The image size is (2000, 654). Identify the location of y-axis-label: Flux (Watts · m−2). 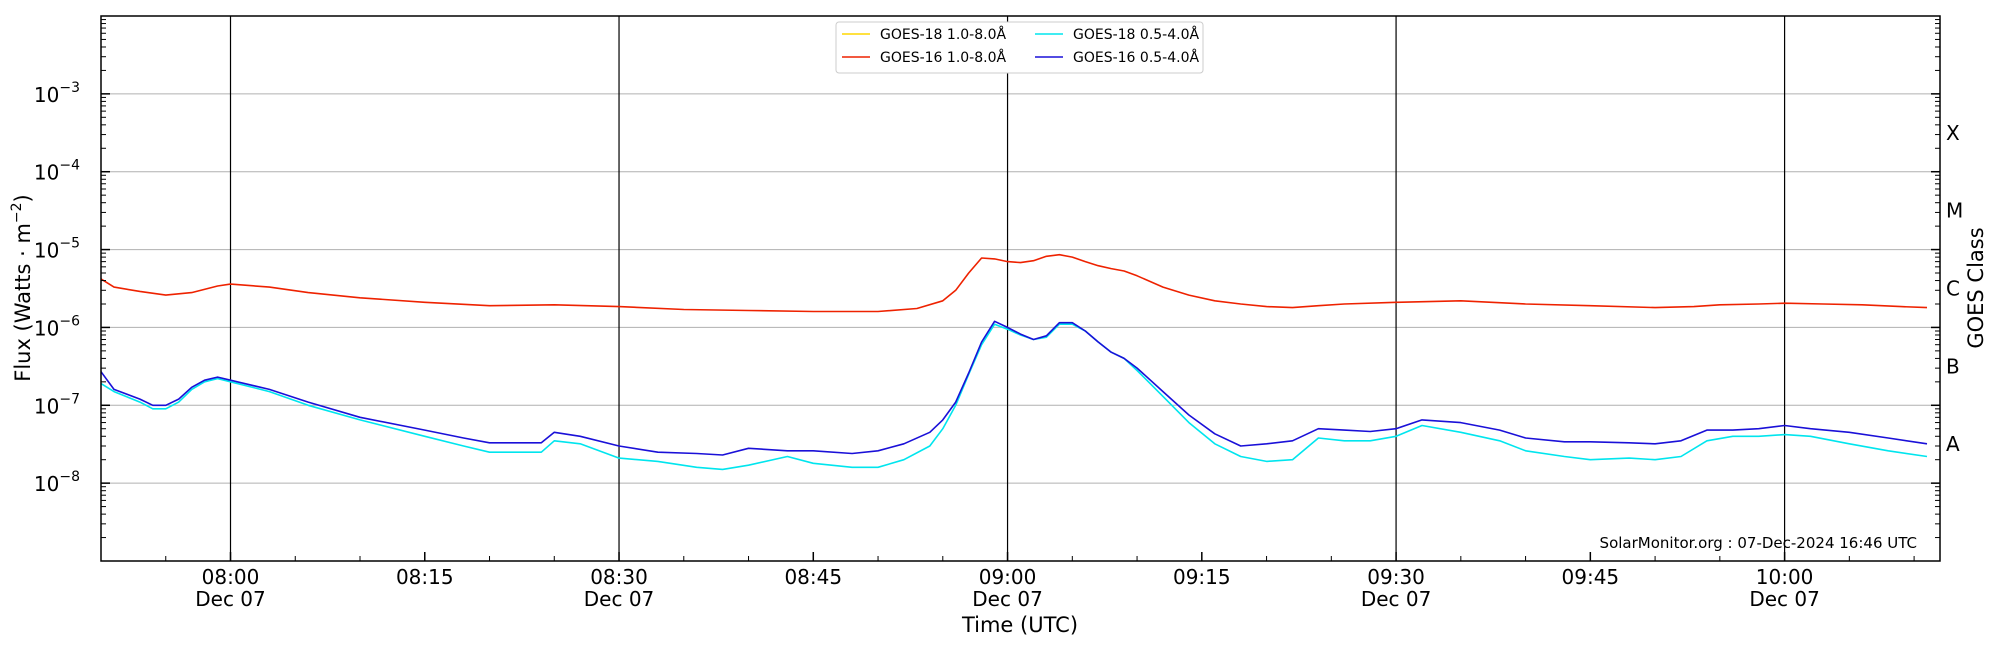
(22, 288).